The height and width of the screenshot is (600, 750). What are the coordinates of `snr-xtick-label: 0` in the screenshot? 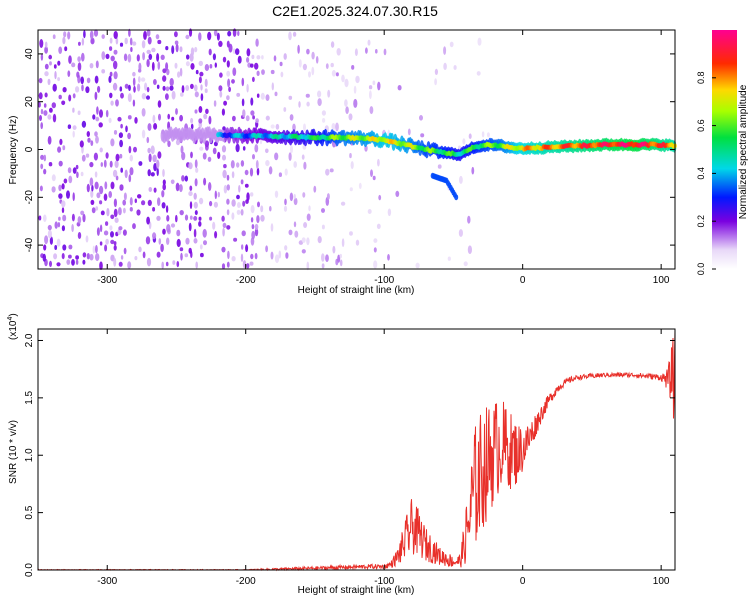 It's located at (523, 581).